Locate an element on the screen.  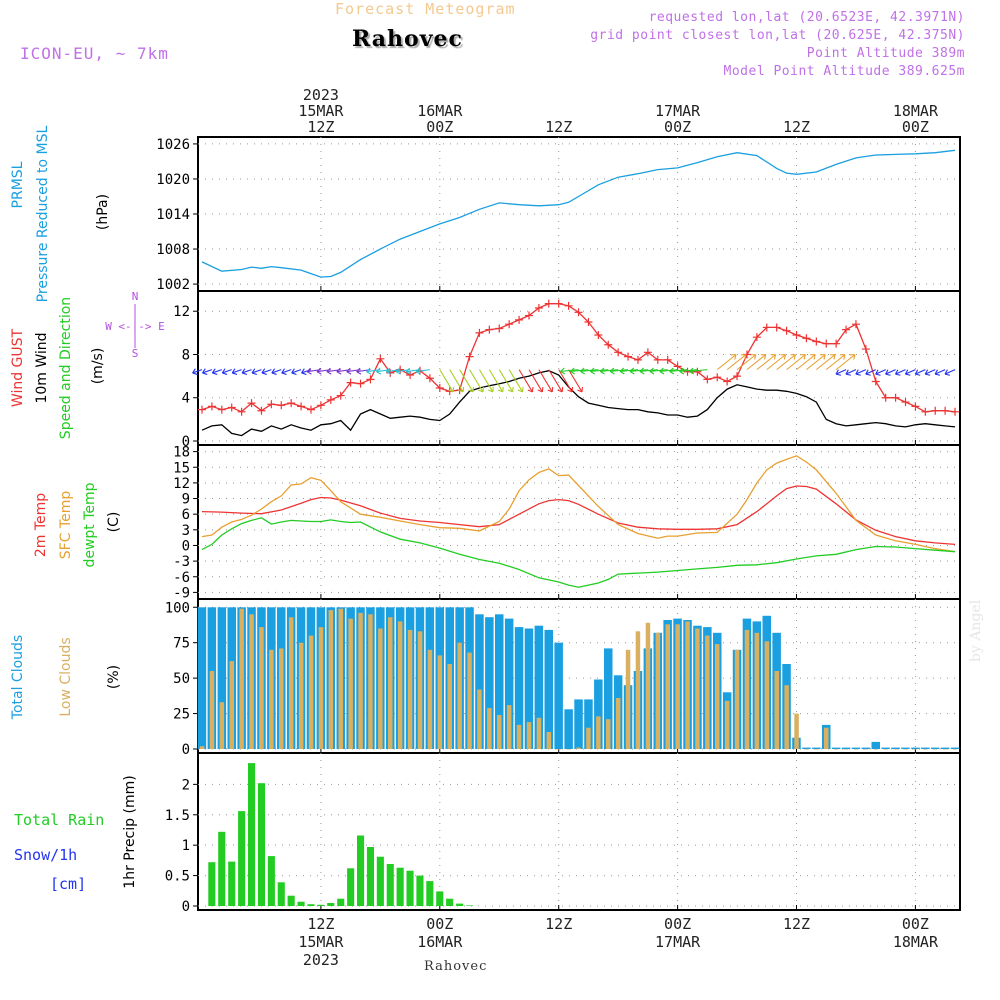
bottom-time-label: 12Z is located at coordinates (558, 924).